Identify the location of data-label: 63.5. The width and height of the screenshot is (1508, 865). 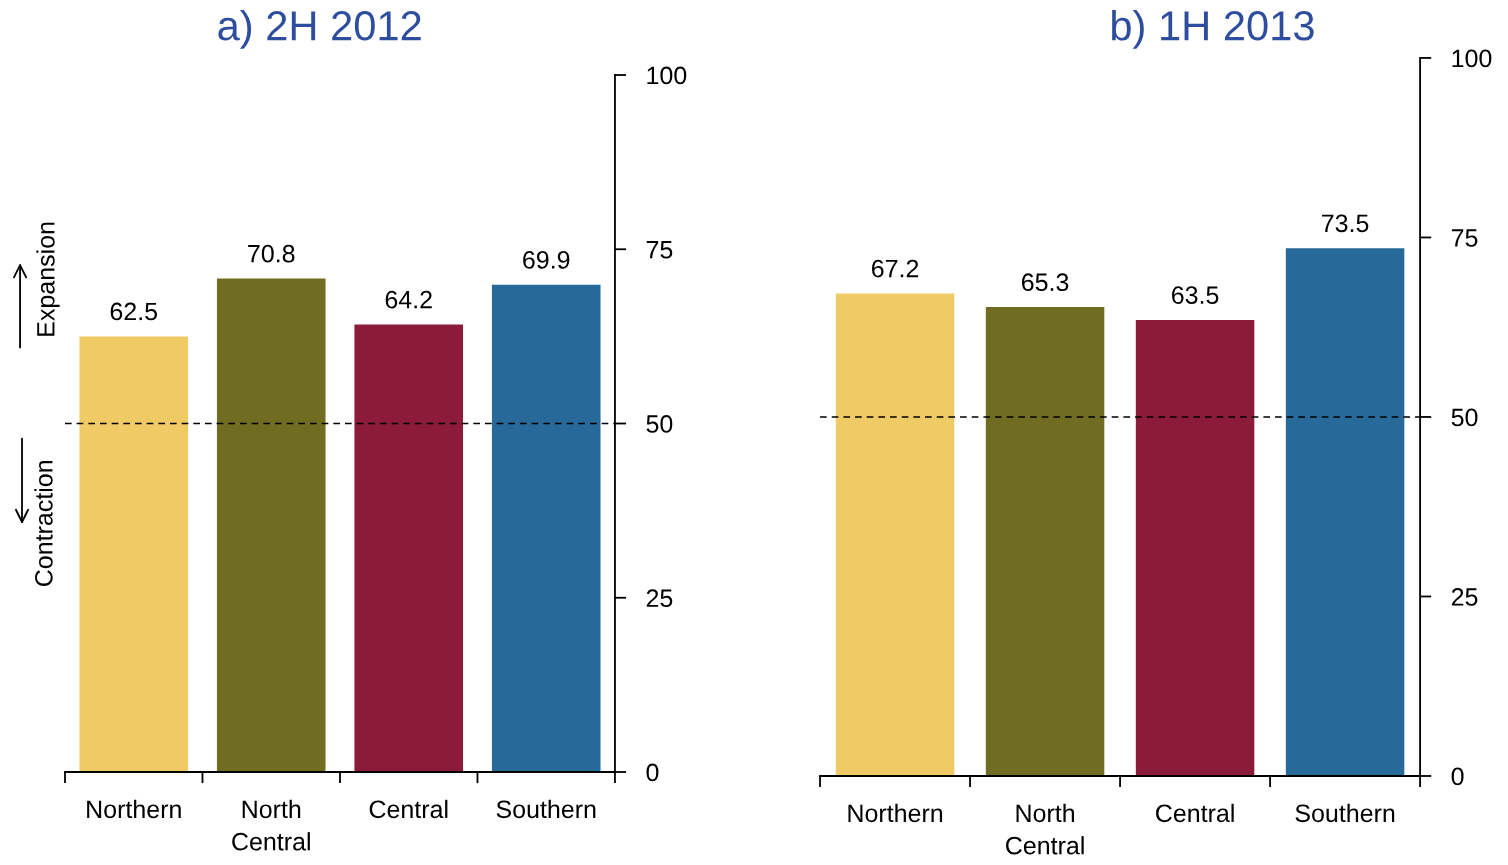
(1195, 295).